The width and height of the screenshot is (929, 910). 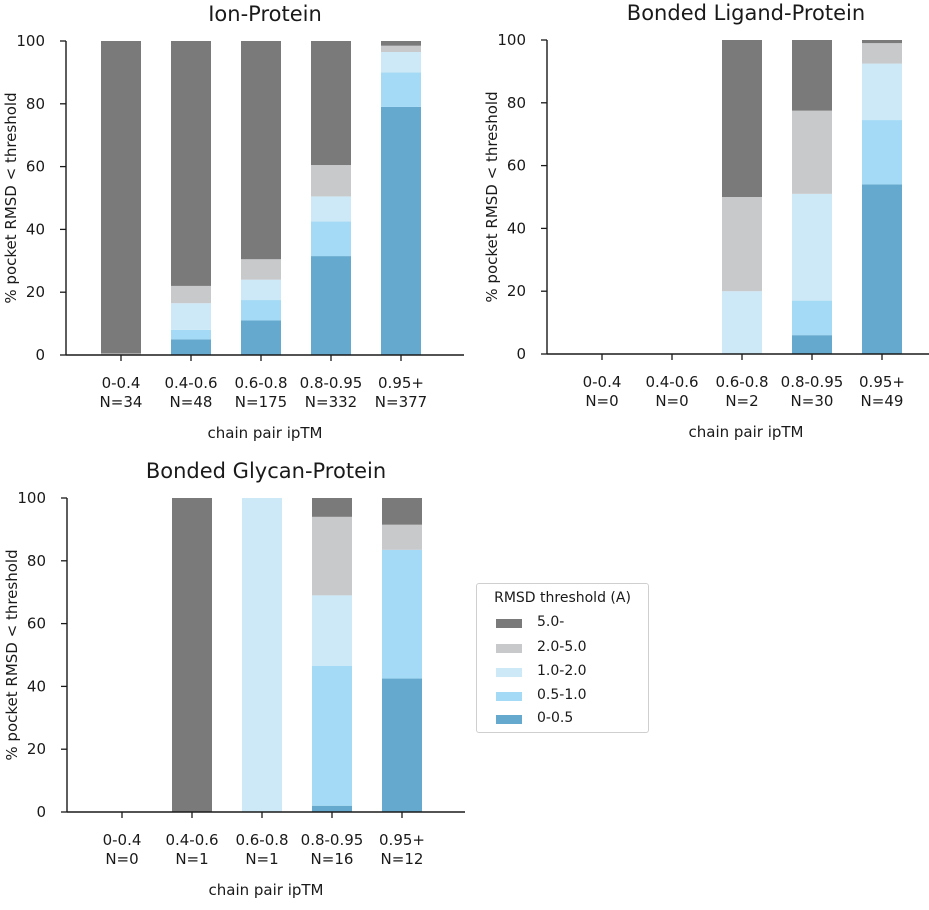 What do you see at coordinates (35, 167) in the screenshot?
I see `y-tick-label: 60` at bounding box center [35, 167].